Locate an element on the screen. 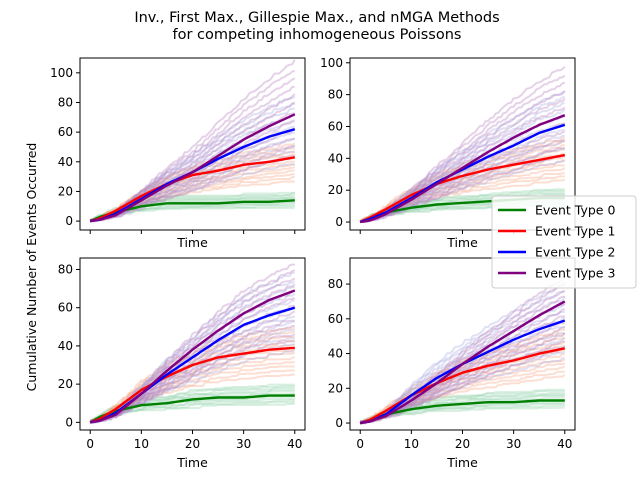  figure-title-line2: for competing inhomogeneous Poissons is located at coordinates (317, 35).